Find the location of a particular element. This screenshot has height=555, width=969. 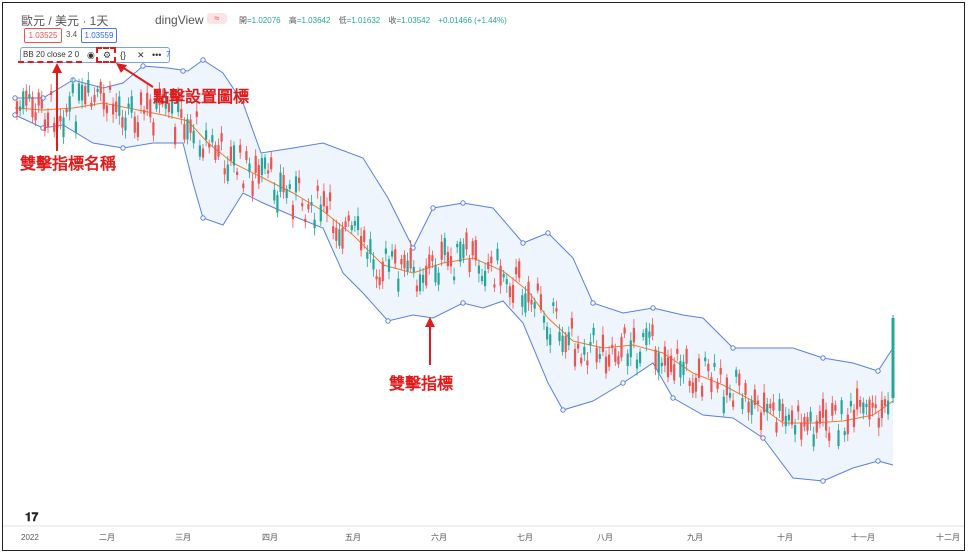

symbol-title: 歐元 / 美元 · 1天 is located at coordinates (65, 21).